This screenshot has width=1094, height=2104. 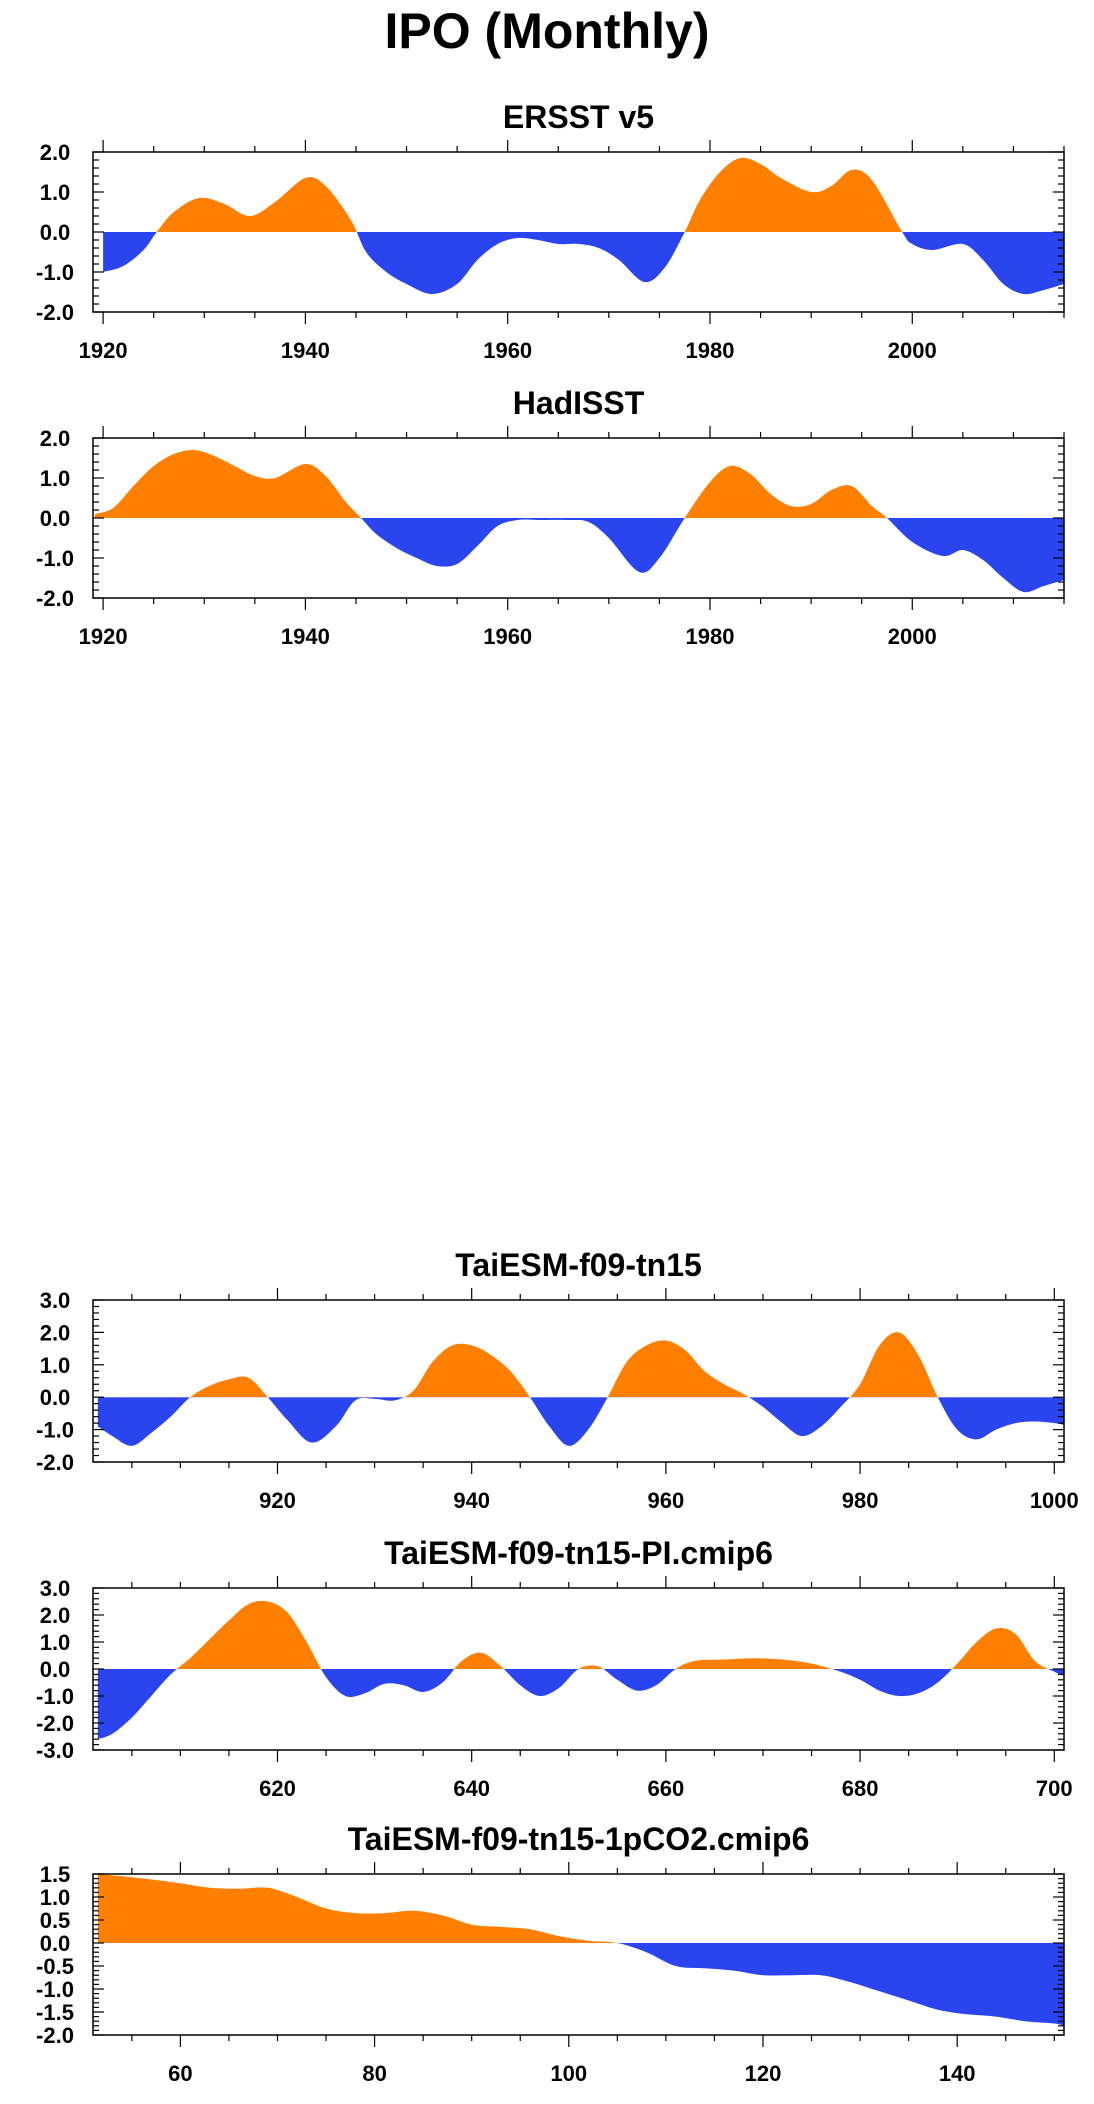 What do you see at coordinates (578, 1553) in the screenshot?
I see `panel-title: TaiESM-f09-tn15-PI.cmip6` at bounding box center [578, 1553].